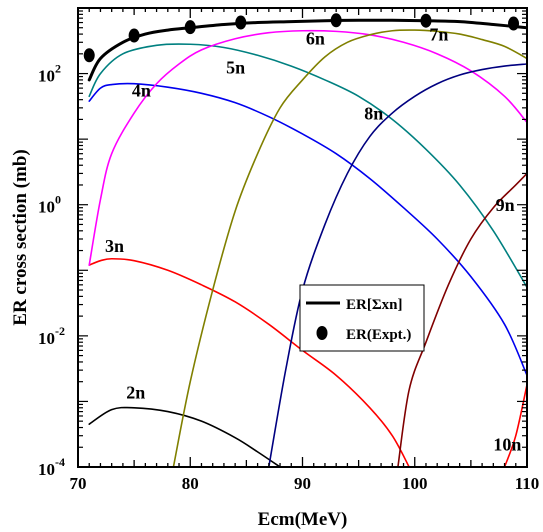 Image resolution: width=543 pixels, height=532 pixels. Describe the element at coordinates (20, 237) in the screenshot. I see `y-axis-title: ER cross section (mb)` at that location.